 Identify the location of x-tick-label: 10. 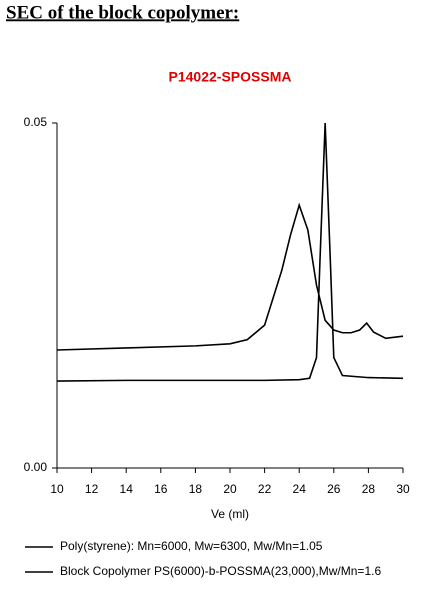
(57, 489).